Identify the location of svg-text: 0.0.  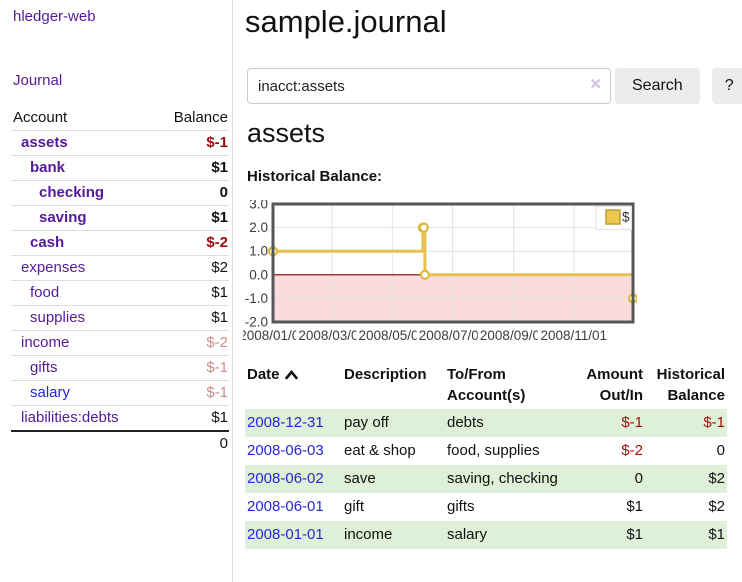
(258, 274).